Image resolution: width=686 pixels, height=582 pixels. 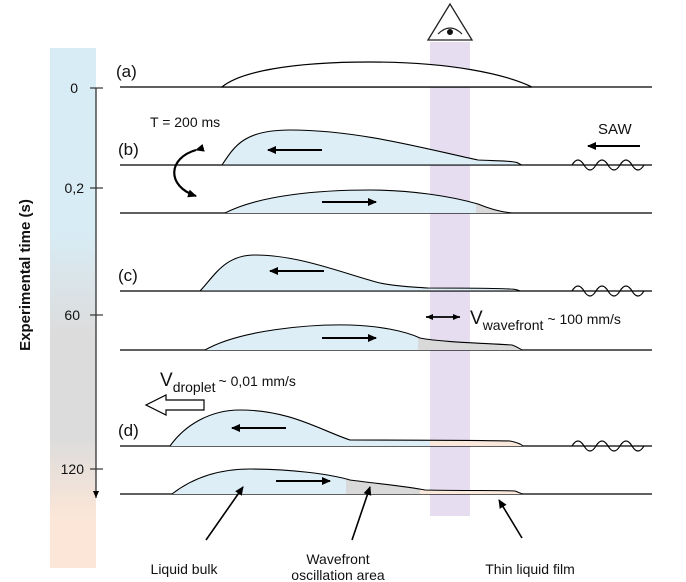 What do you see at coordinates (346, 428) in the screenshot?
I see `droplet-d1` at bounding box center [346, 428].